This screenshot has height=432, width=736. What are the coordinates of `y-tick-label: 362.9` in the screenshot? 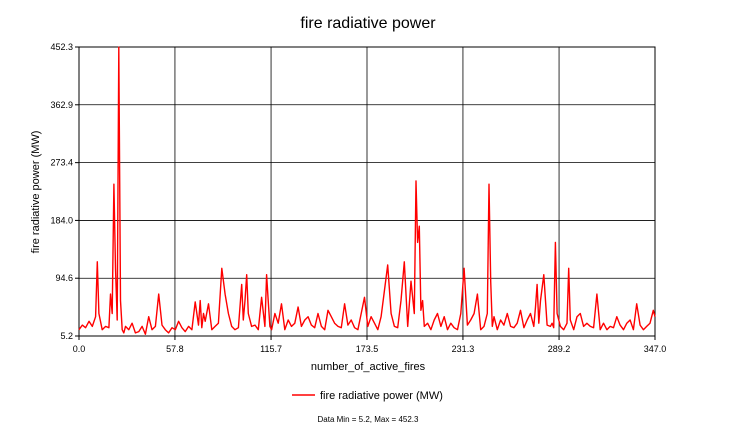 It's located at (61, 105).